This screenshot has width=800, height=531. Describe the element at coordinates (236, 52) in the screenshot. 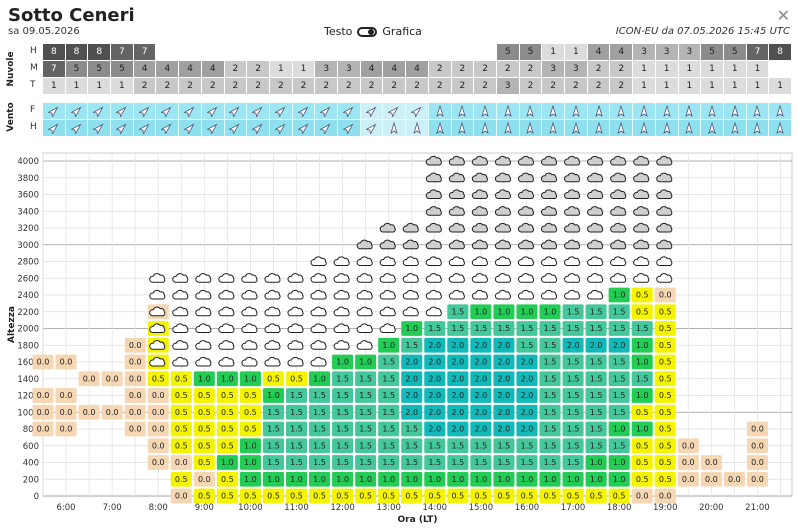

I see `cloud-cell` at that location.